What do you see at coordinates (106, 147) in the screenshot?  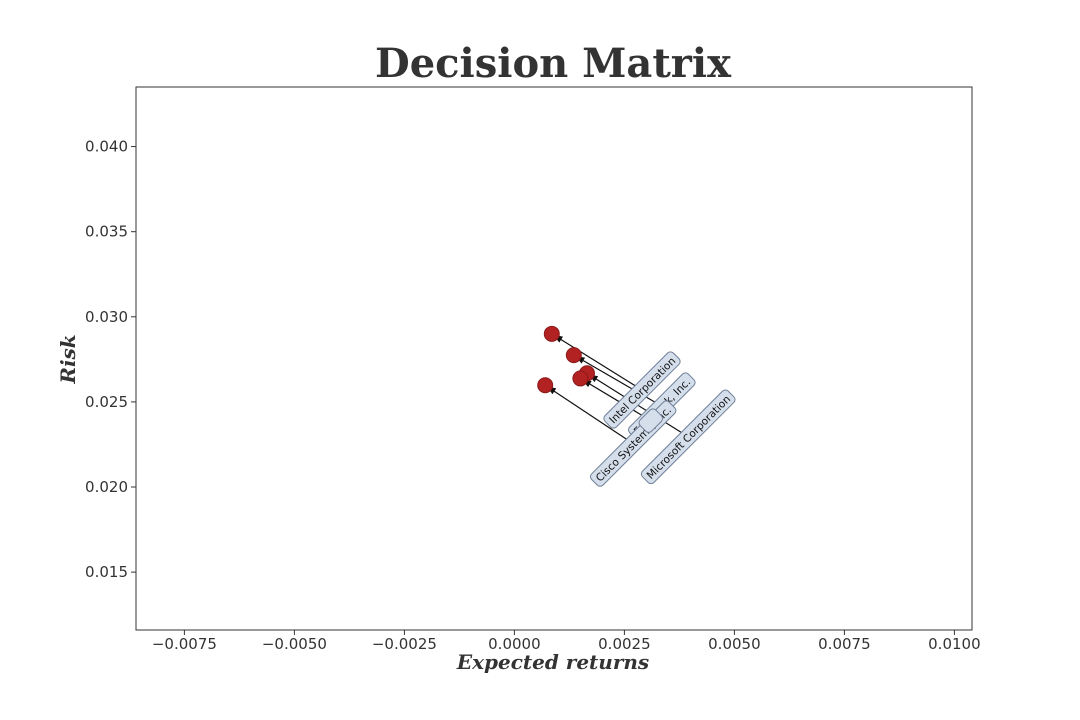 I see `y-tick-label: 0.040` at bounding box center [106, 147].